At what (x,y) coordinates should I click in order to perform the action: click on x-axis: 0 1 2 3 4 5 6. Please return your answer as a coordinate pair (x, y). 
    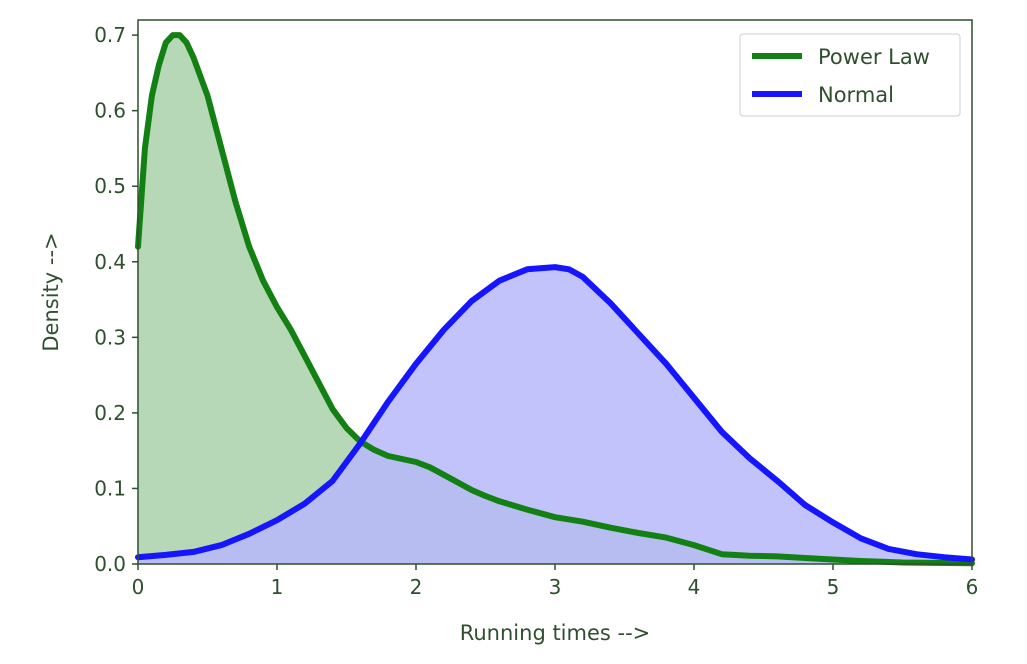
    Looking at the image, I should click on (555, 581).